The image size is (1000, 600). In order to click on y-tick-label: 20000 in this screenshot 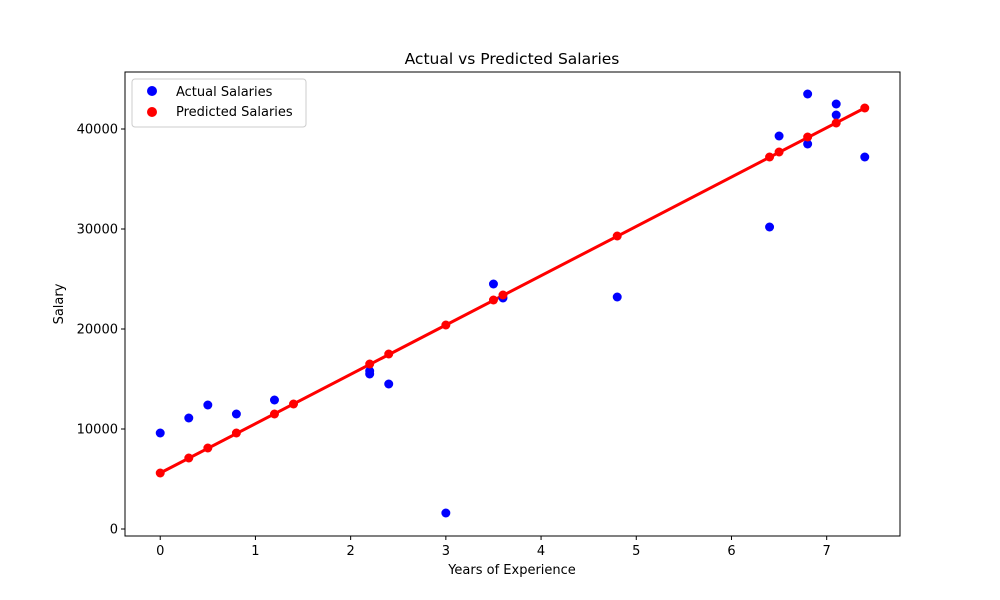, I will do `click(97, 330)`.